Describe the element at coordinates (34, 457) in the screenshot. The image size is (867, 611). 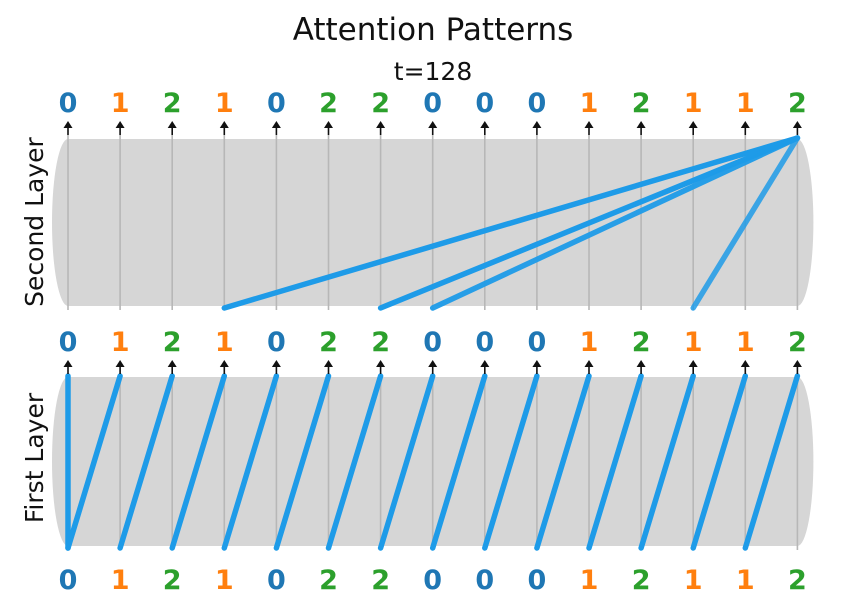
I see `first-layer-label: First Layer` at that location.